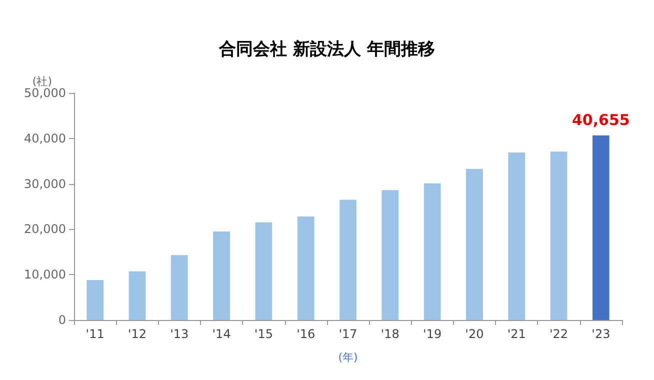 This screenshot has width=654, height=380. I want to click on y-tick-label: 40,000, so click(45, 138).